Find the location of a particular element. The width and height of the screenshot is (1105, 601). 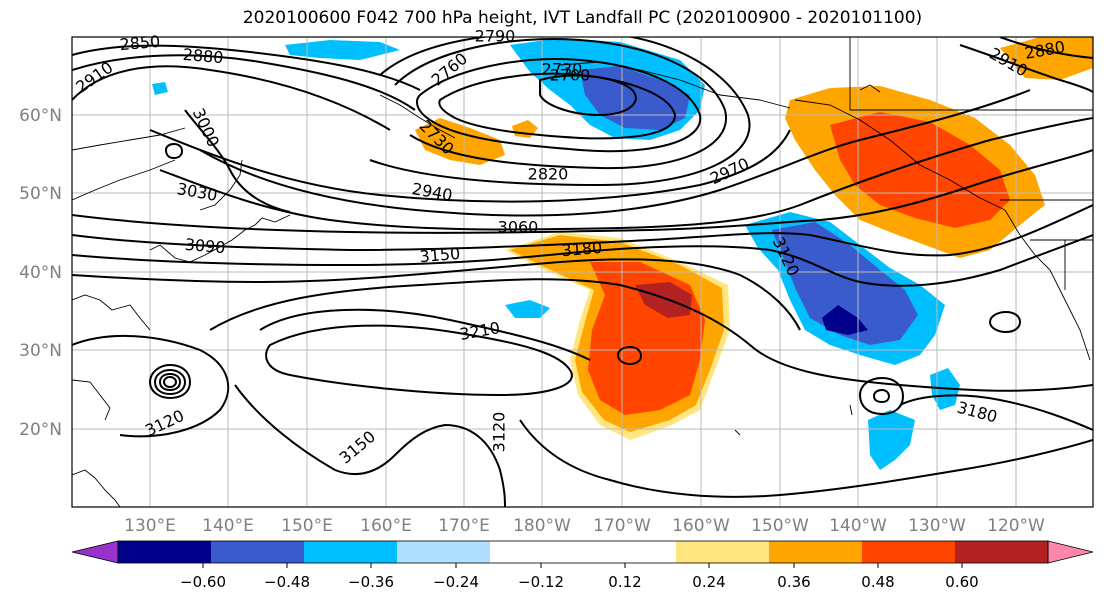

latitude-label: 60°N is located at coordinates (40, 116).